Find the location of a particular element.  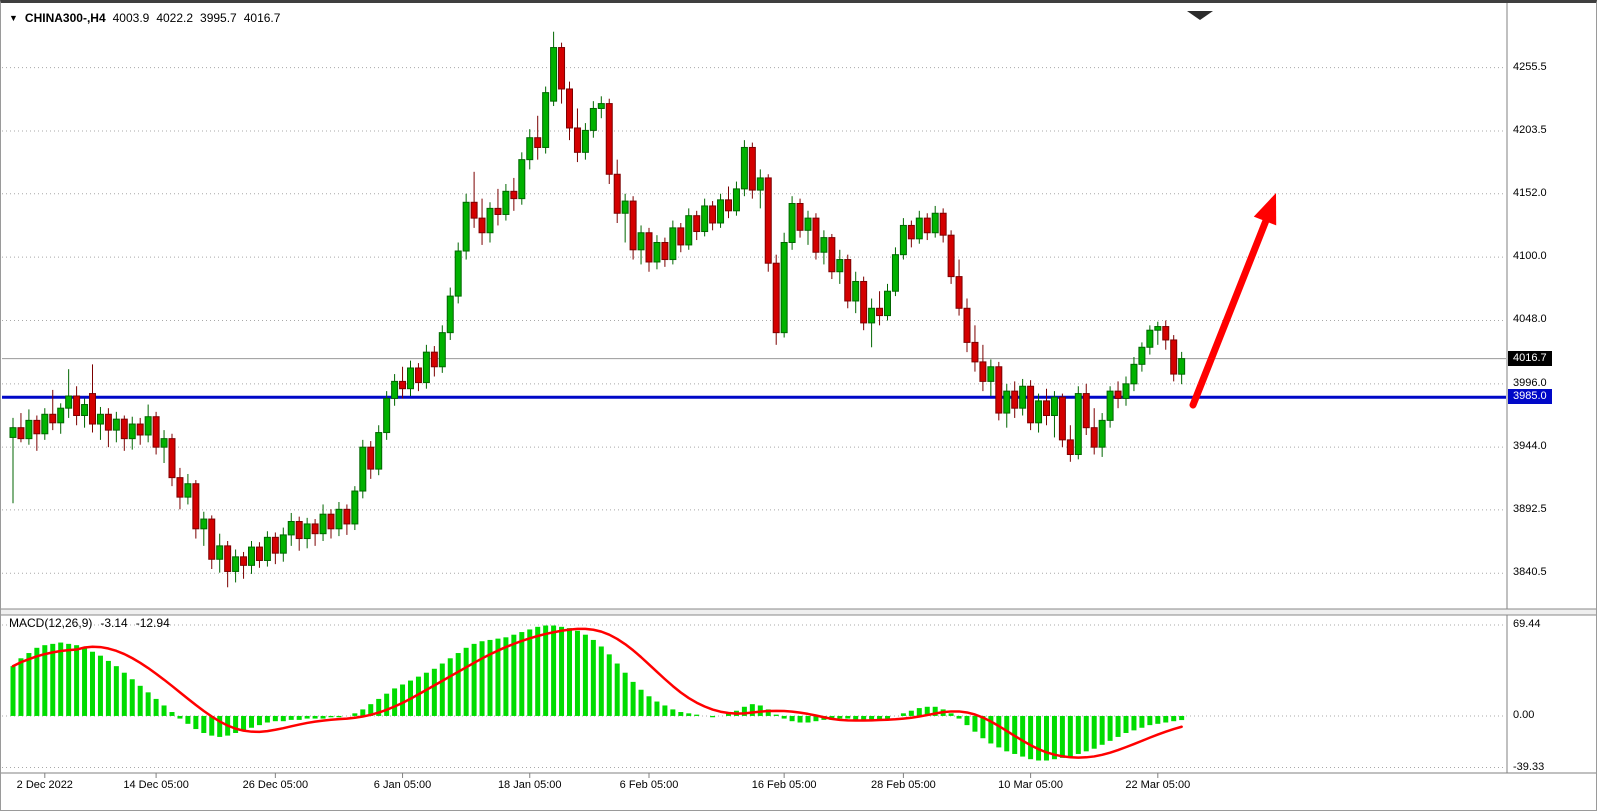

support-line-badge: 3985.0 is located at coordinates (1530, 397).